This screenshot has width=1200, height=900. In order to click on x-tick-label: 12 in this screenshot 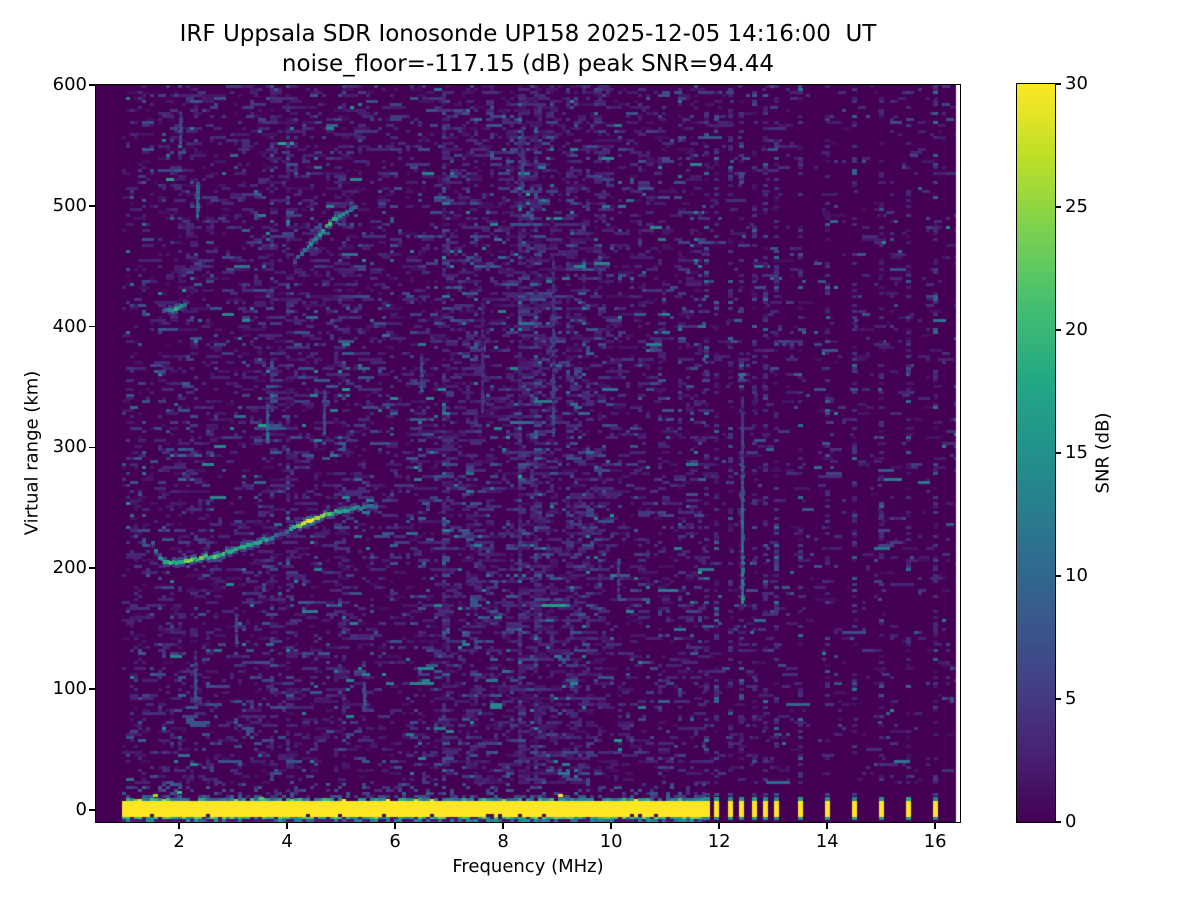, I will do `click(719, 841)`.